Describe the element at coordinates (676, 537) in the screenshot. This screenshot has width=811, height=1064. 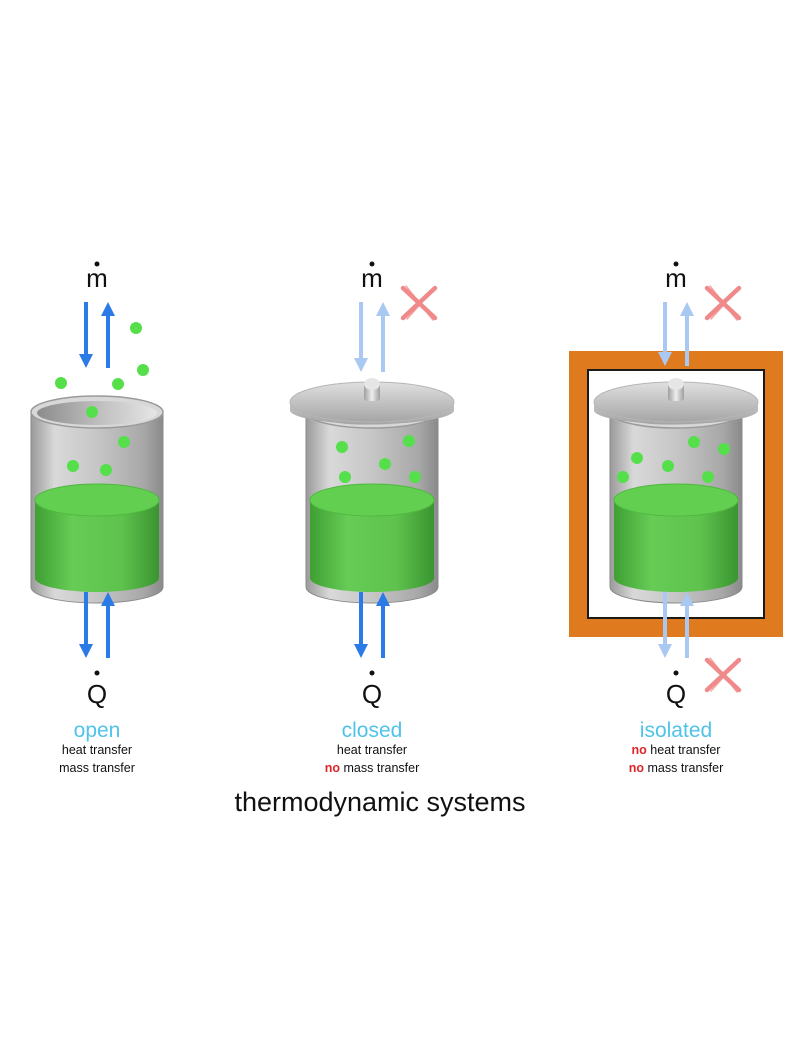
I see `liquid-isolated` at that location.